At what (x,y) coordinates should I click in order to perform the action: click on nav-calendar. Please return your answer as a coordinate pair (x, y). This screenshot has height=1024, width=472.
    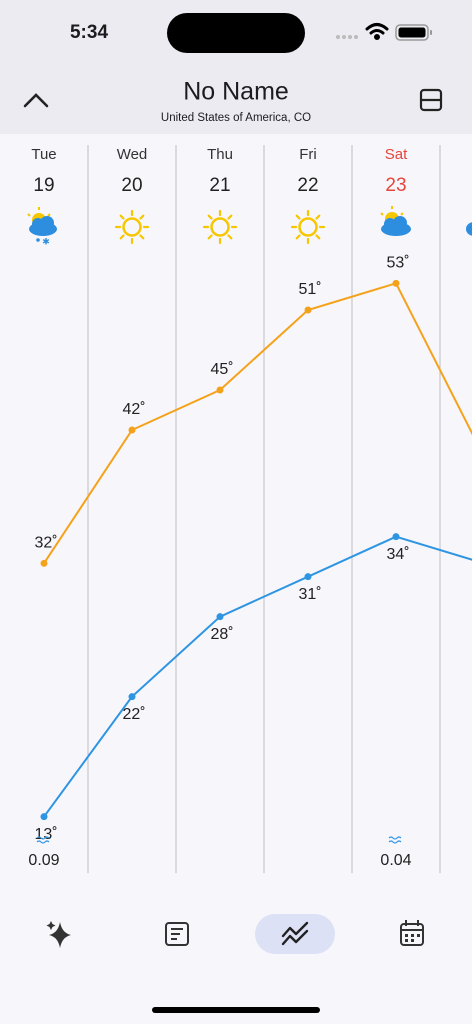
    Looking at the image, I should click on (412, 933).